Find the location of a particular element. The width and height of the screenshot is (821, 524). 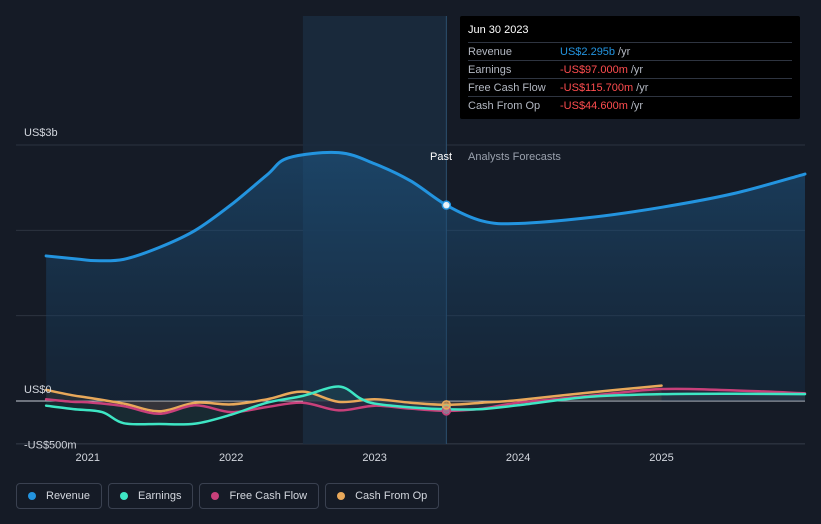

x-tick-label: 2025 is located at coordinates (661, 458).